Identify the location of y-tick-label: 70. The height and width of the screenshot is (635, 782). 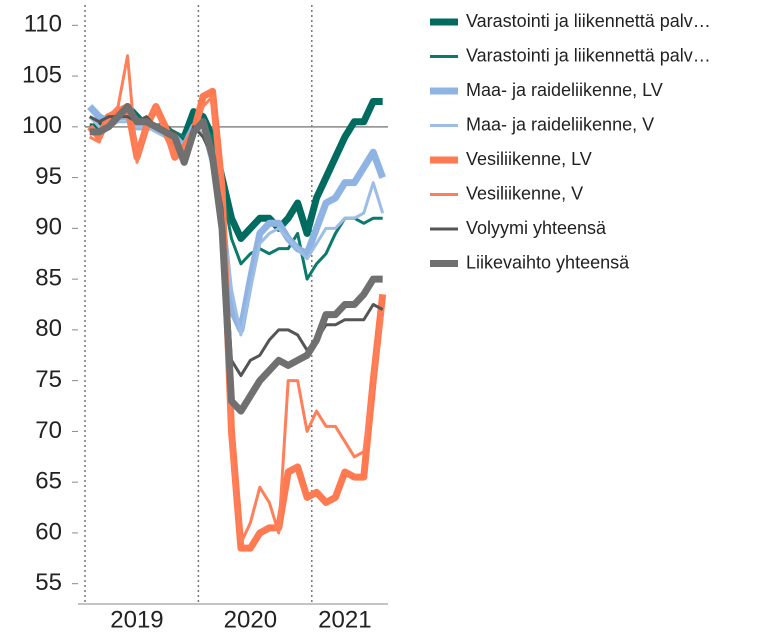
(48, 430).